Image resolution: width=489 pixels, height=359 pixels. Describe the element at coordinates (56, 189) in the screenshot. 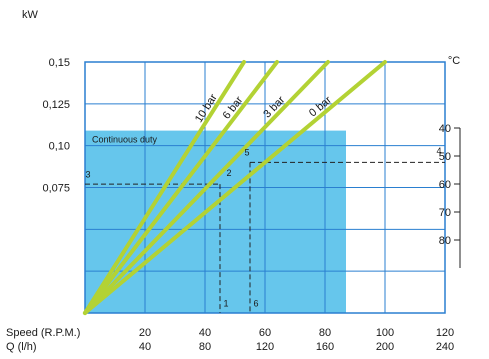

I see `y-tick-label: 0,075` at that location.